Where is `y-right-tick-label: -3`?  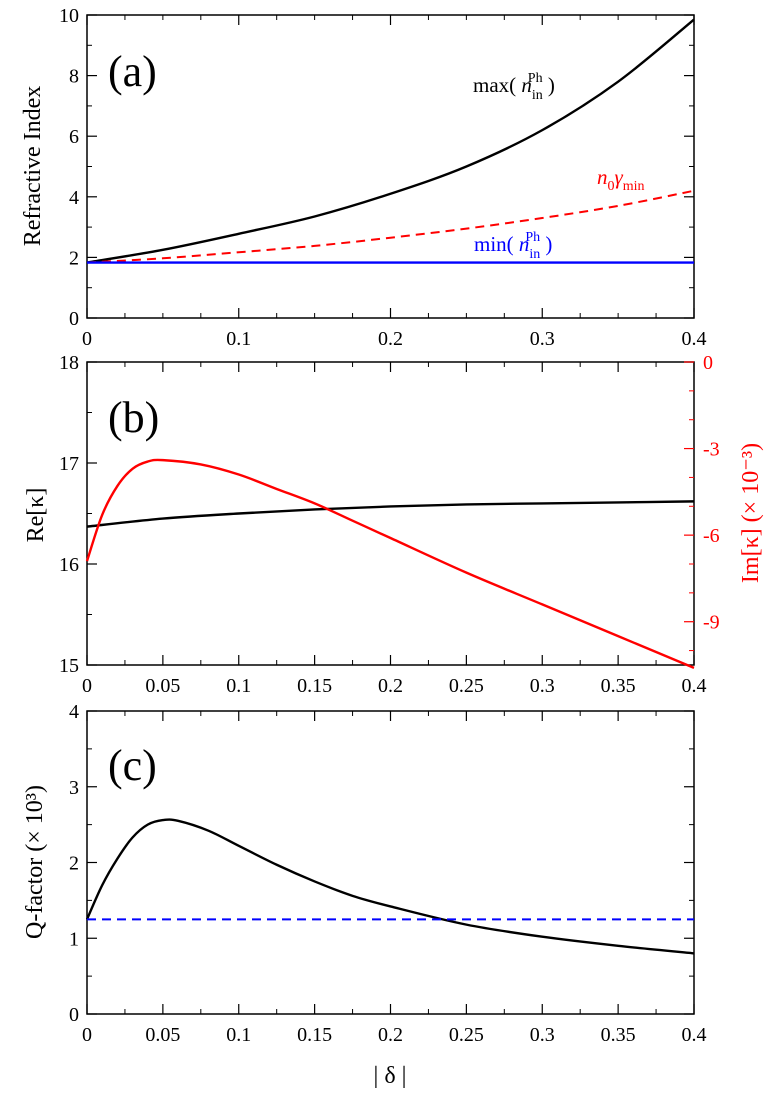
y-right-tick-label: -3 is located at coordinates (711, 450).